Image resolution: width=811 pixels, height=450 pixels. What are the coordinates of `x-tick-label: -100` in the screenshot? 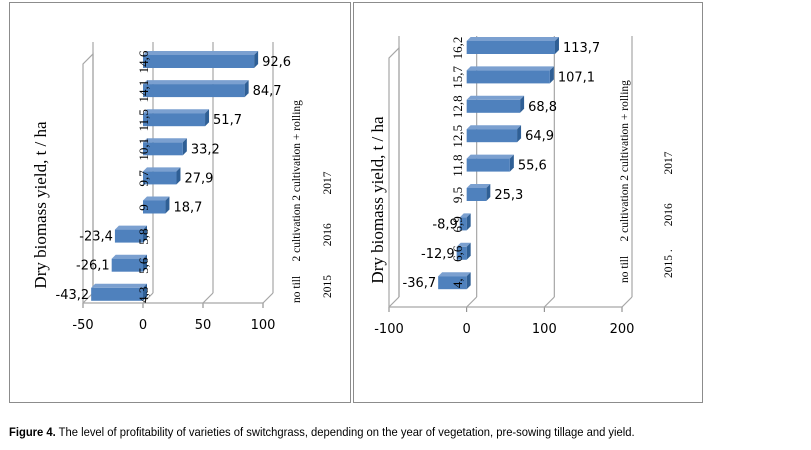 It's located at (389, 329).